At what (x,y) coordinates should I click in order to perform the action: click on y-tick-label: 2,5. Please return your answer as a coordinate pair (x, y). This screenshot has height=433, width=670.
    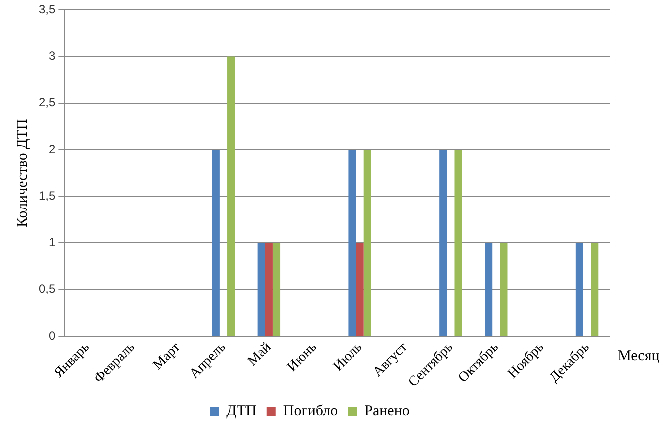
    Looking at the image, I should click on (47, 103).